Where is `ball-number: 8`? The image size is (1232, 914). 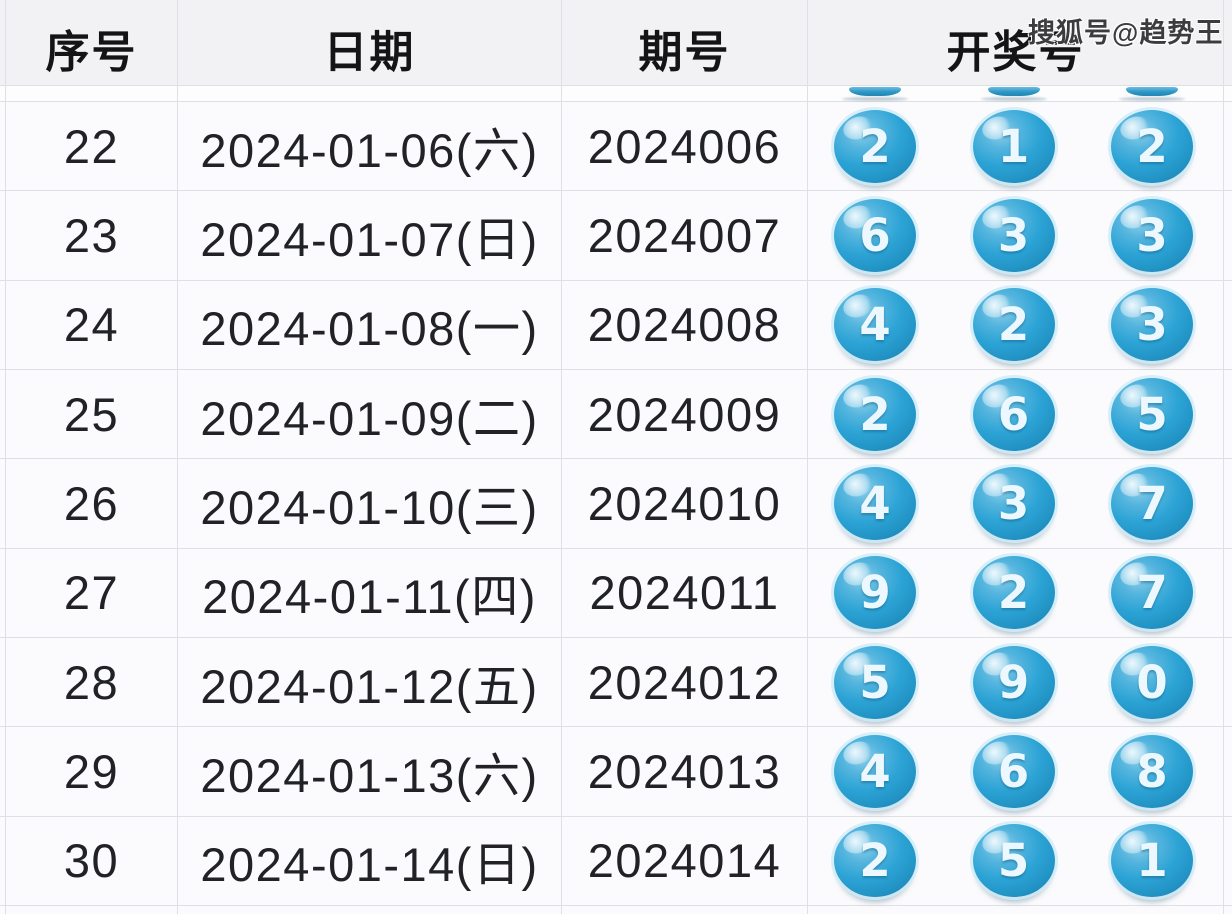
ball-number: 8 is located at coordinates (1152, 771).